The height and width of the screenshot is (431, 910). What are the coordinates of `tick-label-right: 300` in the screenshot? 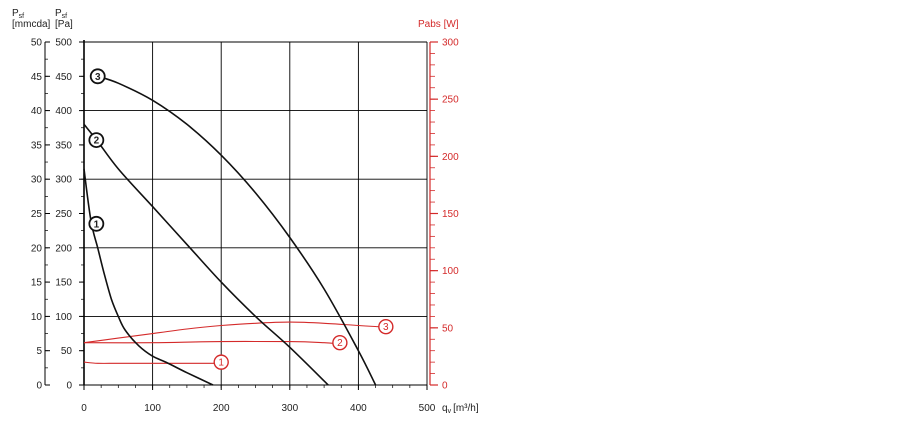 It's located at (450, 43).